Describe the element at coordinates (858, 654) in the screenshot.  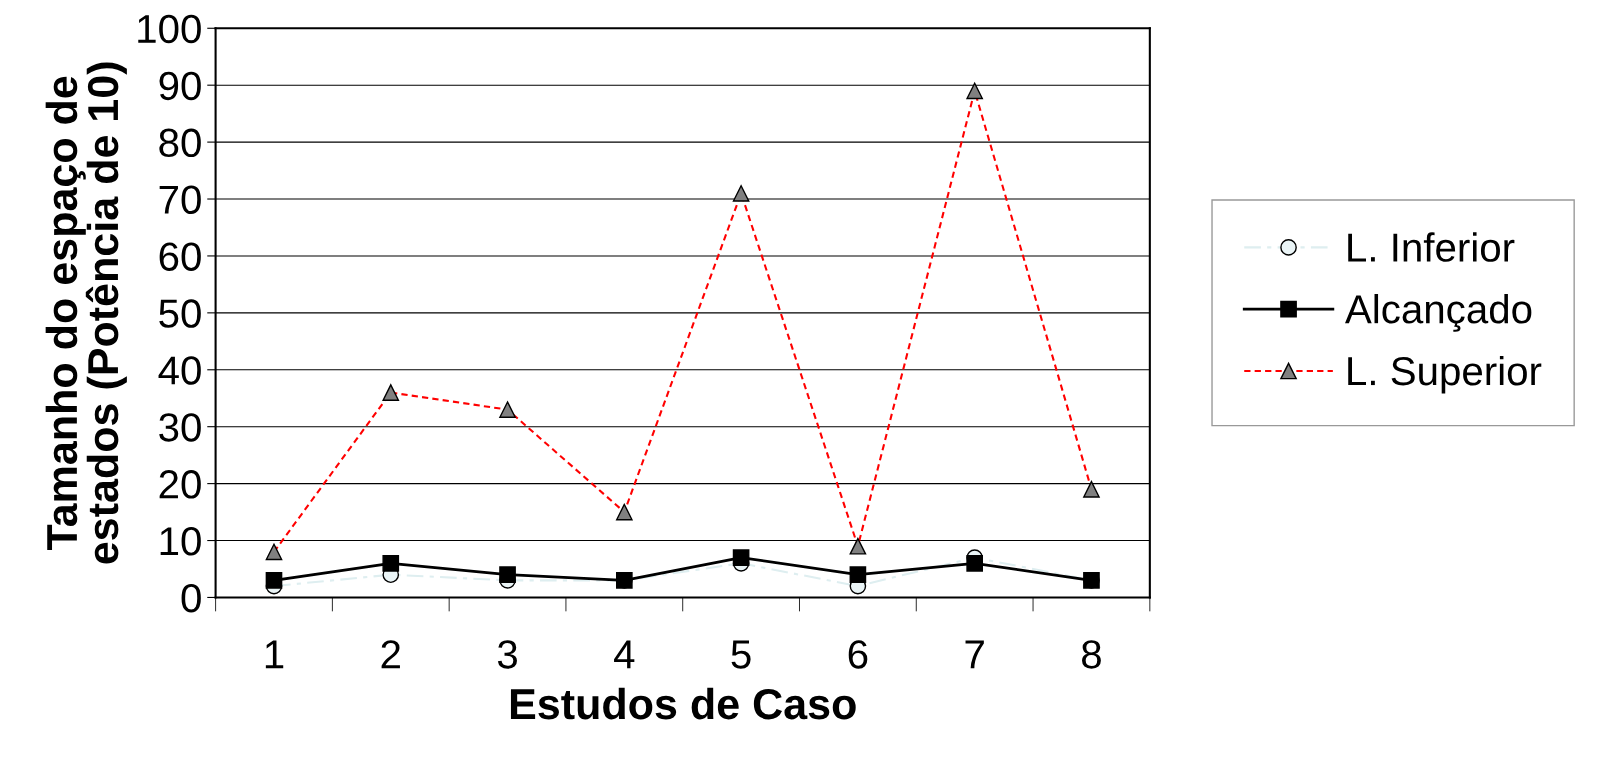
I see `x-tick-label: 6` at that location.